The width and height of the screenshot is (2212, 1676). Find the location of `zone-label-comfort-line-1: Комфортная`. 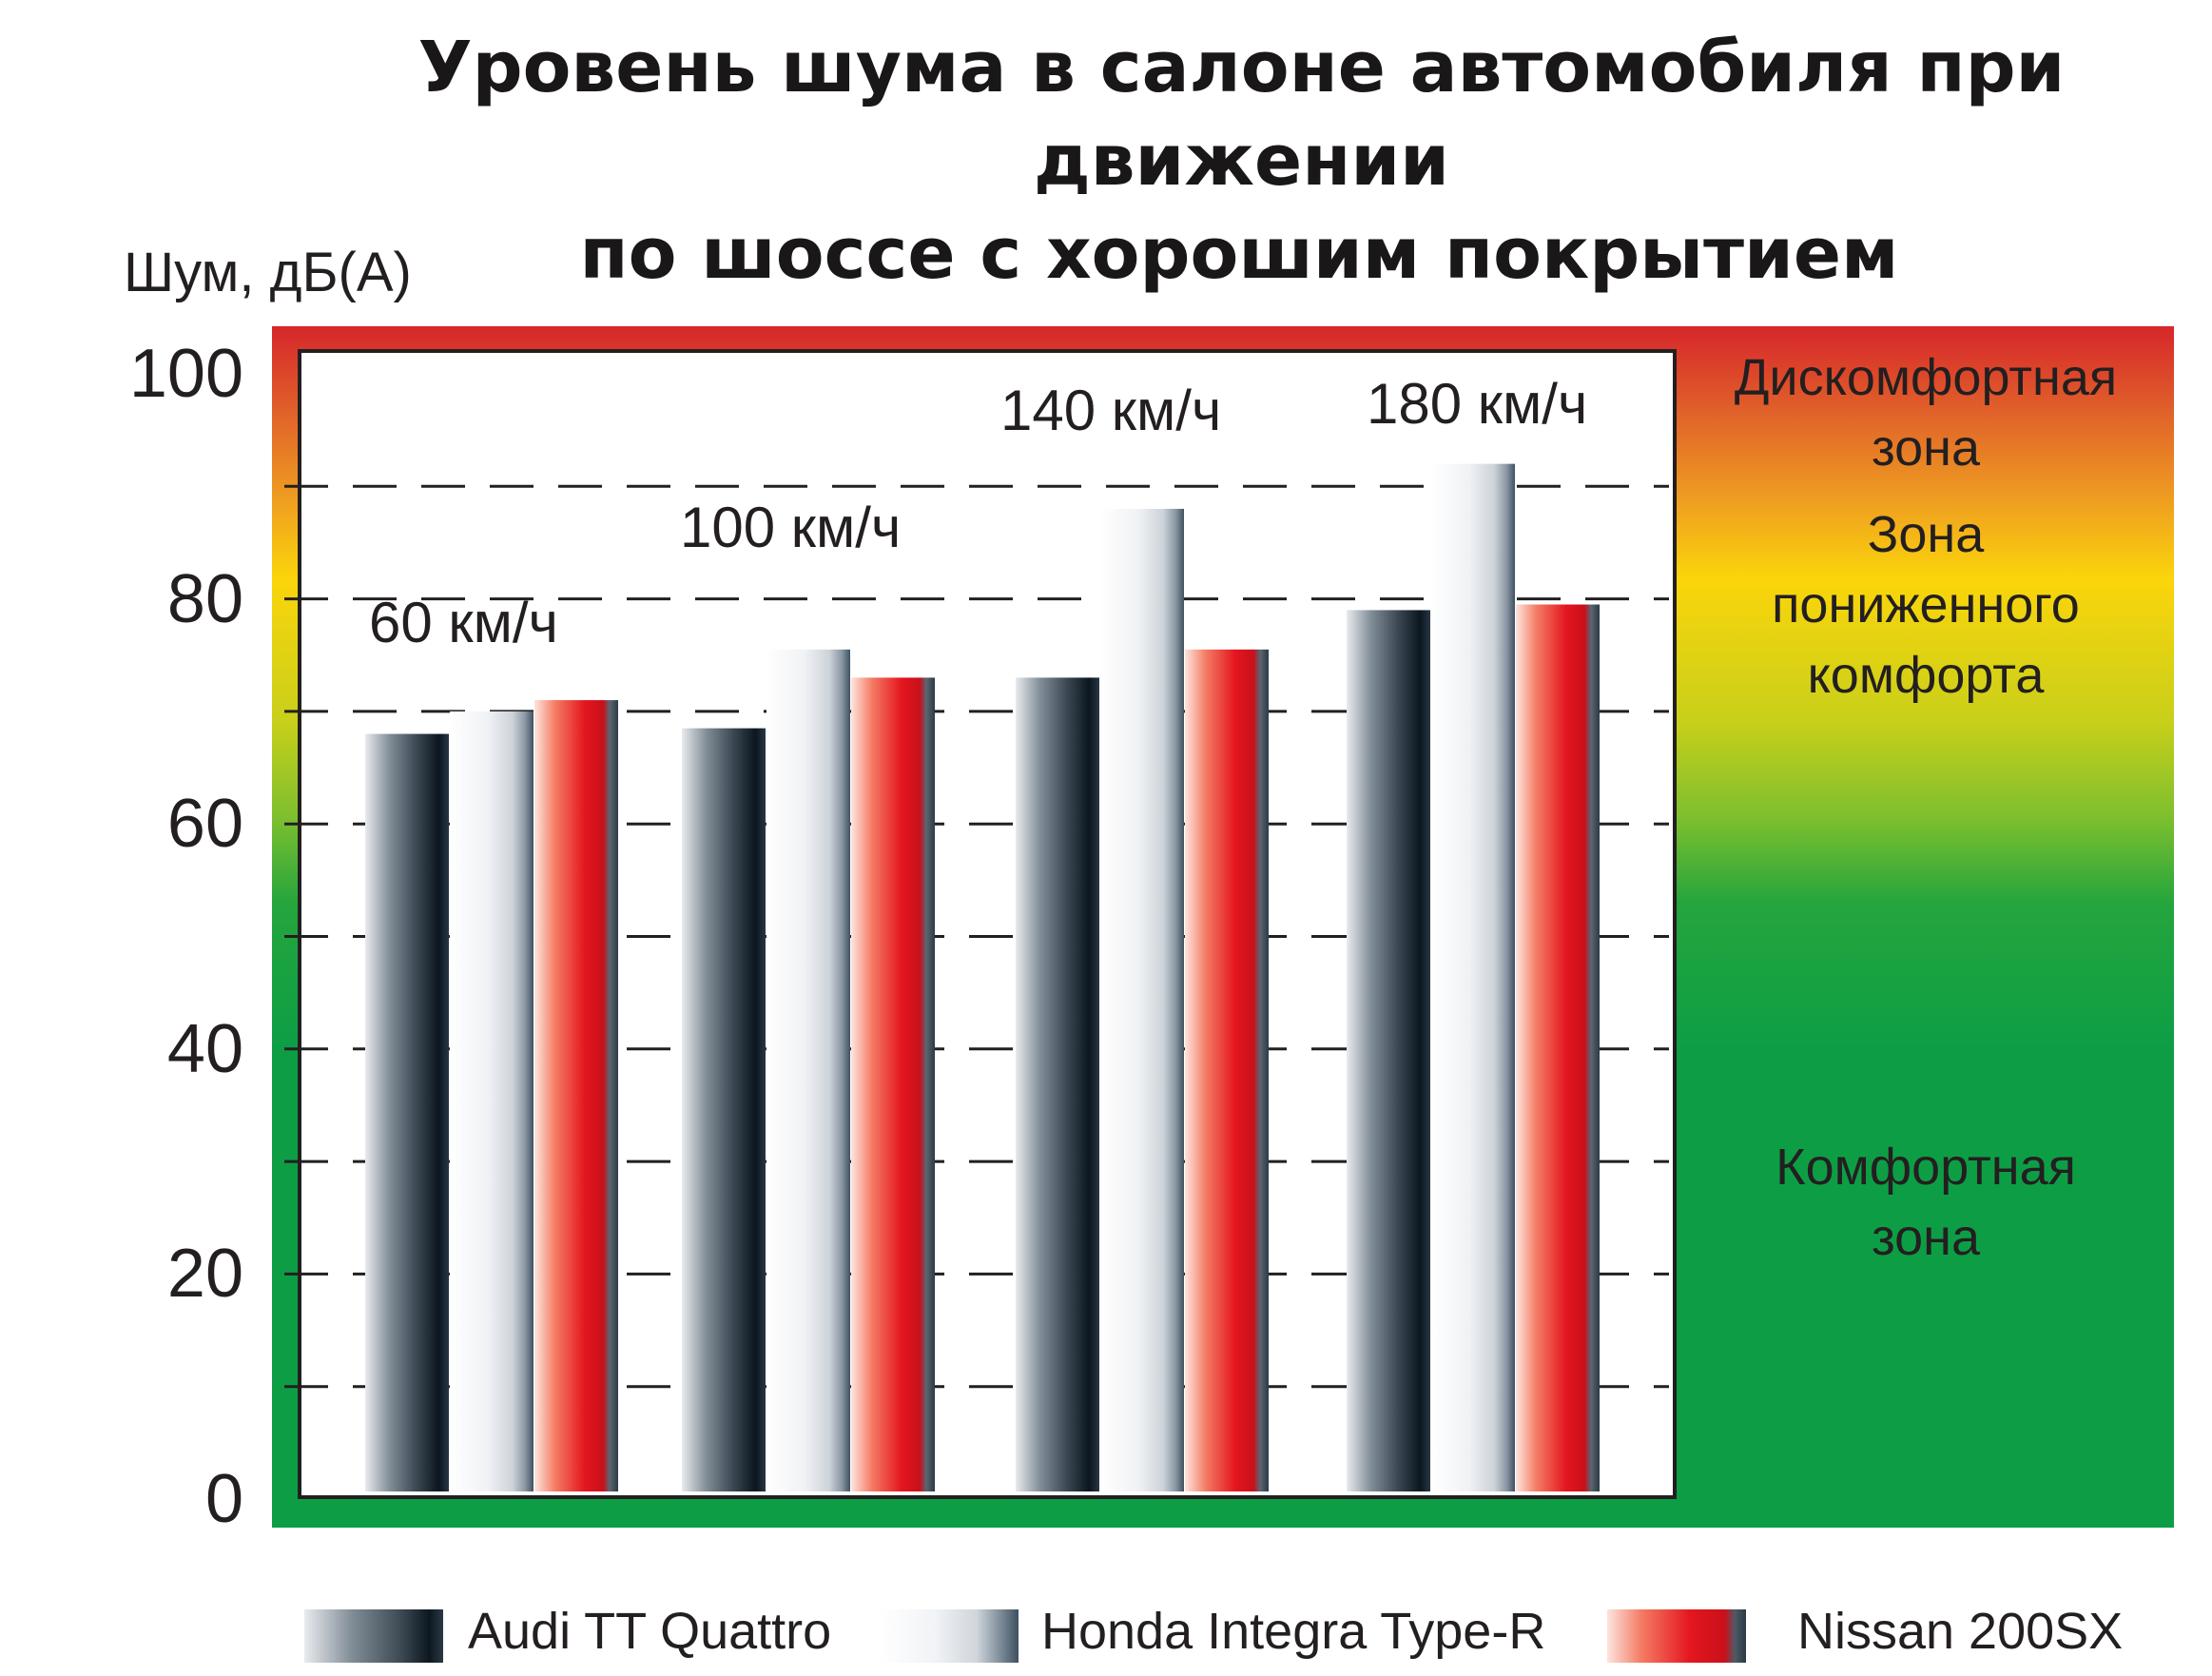

zone-label-comfort-line-1: Комфортная is located at coordinates (1925, 1167).